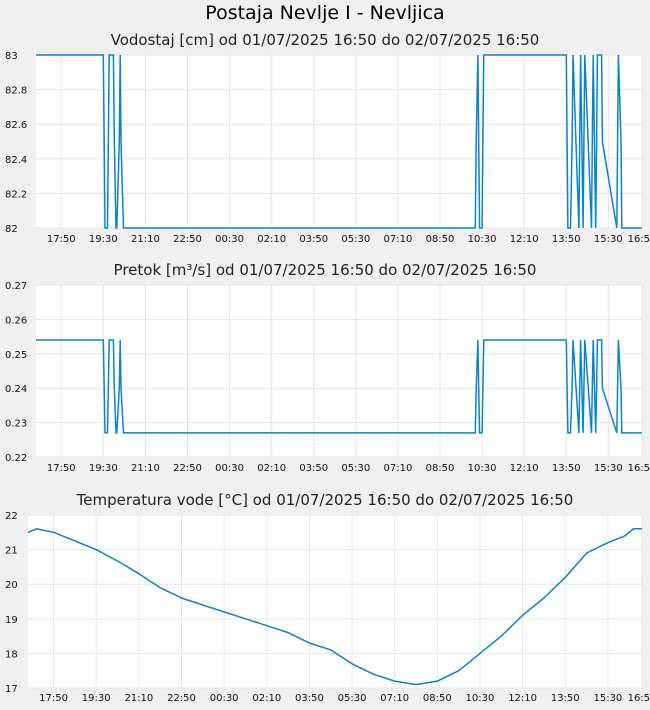 This screenshot has height=710, width=650. I want to click on y-tick-label: 0.26, so click(16, 320).